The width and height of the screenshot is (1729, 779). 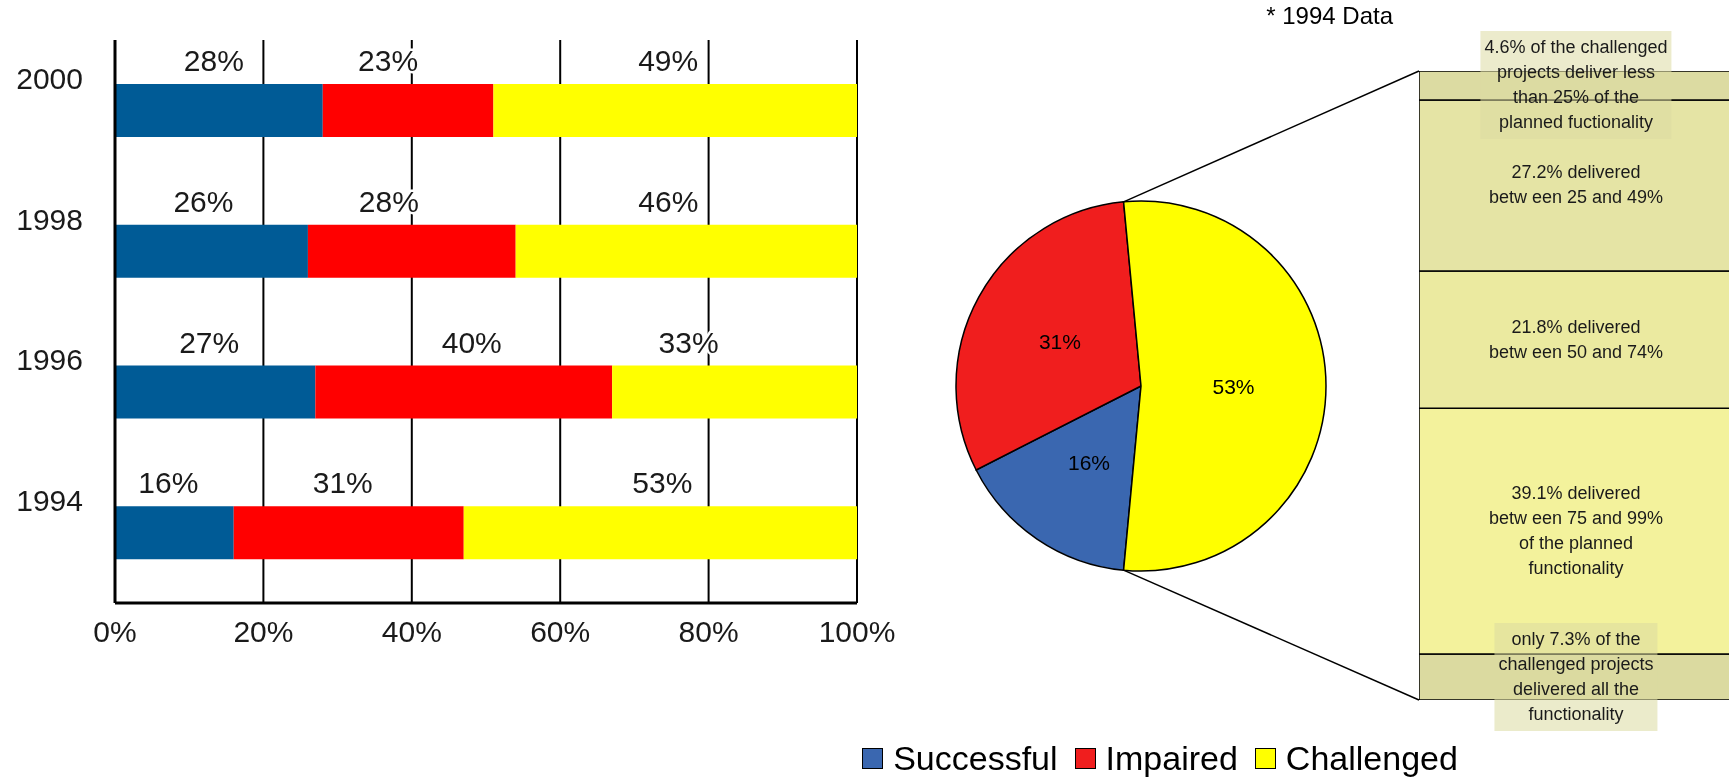 I want to click on data-label: 39.1% delivered betw een 75 and 99% of the planned functionality, so click(x=1576, y=531).